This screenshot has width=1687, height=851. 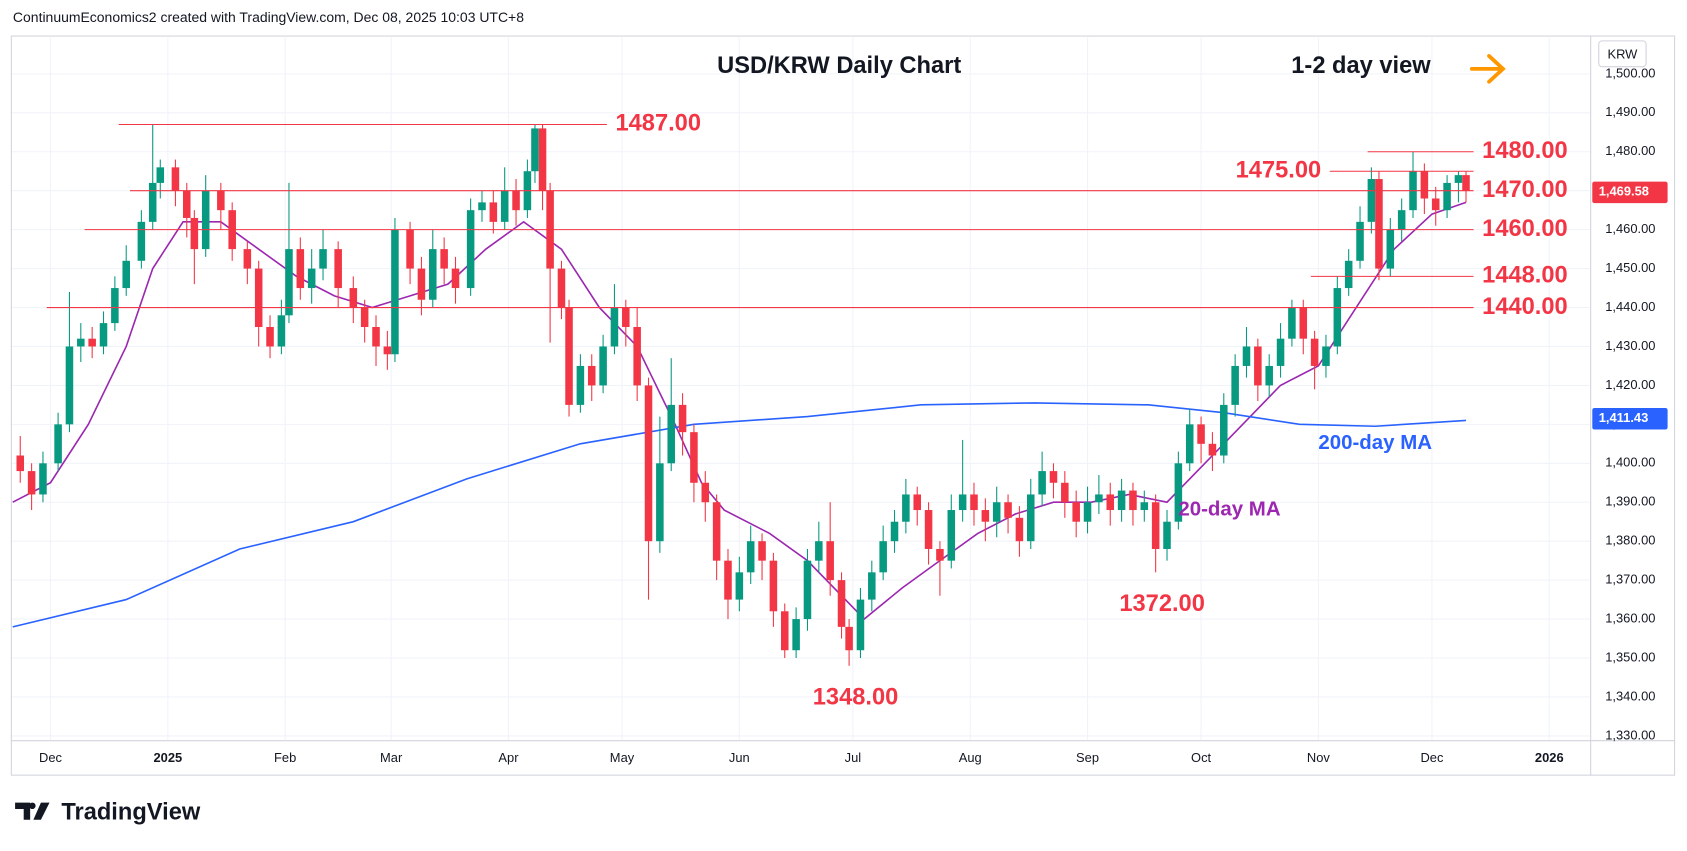 What do you see at coordinates (1549, 757) in the screenshot?
I see `x-tick-label: 2026` at bounding box center [1549, 757].